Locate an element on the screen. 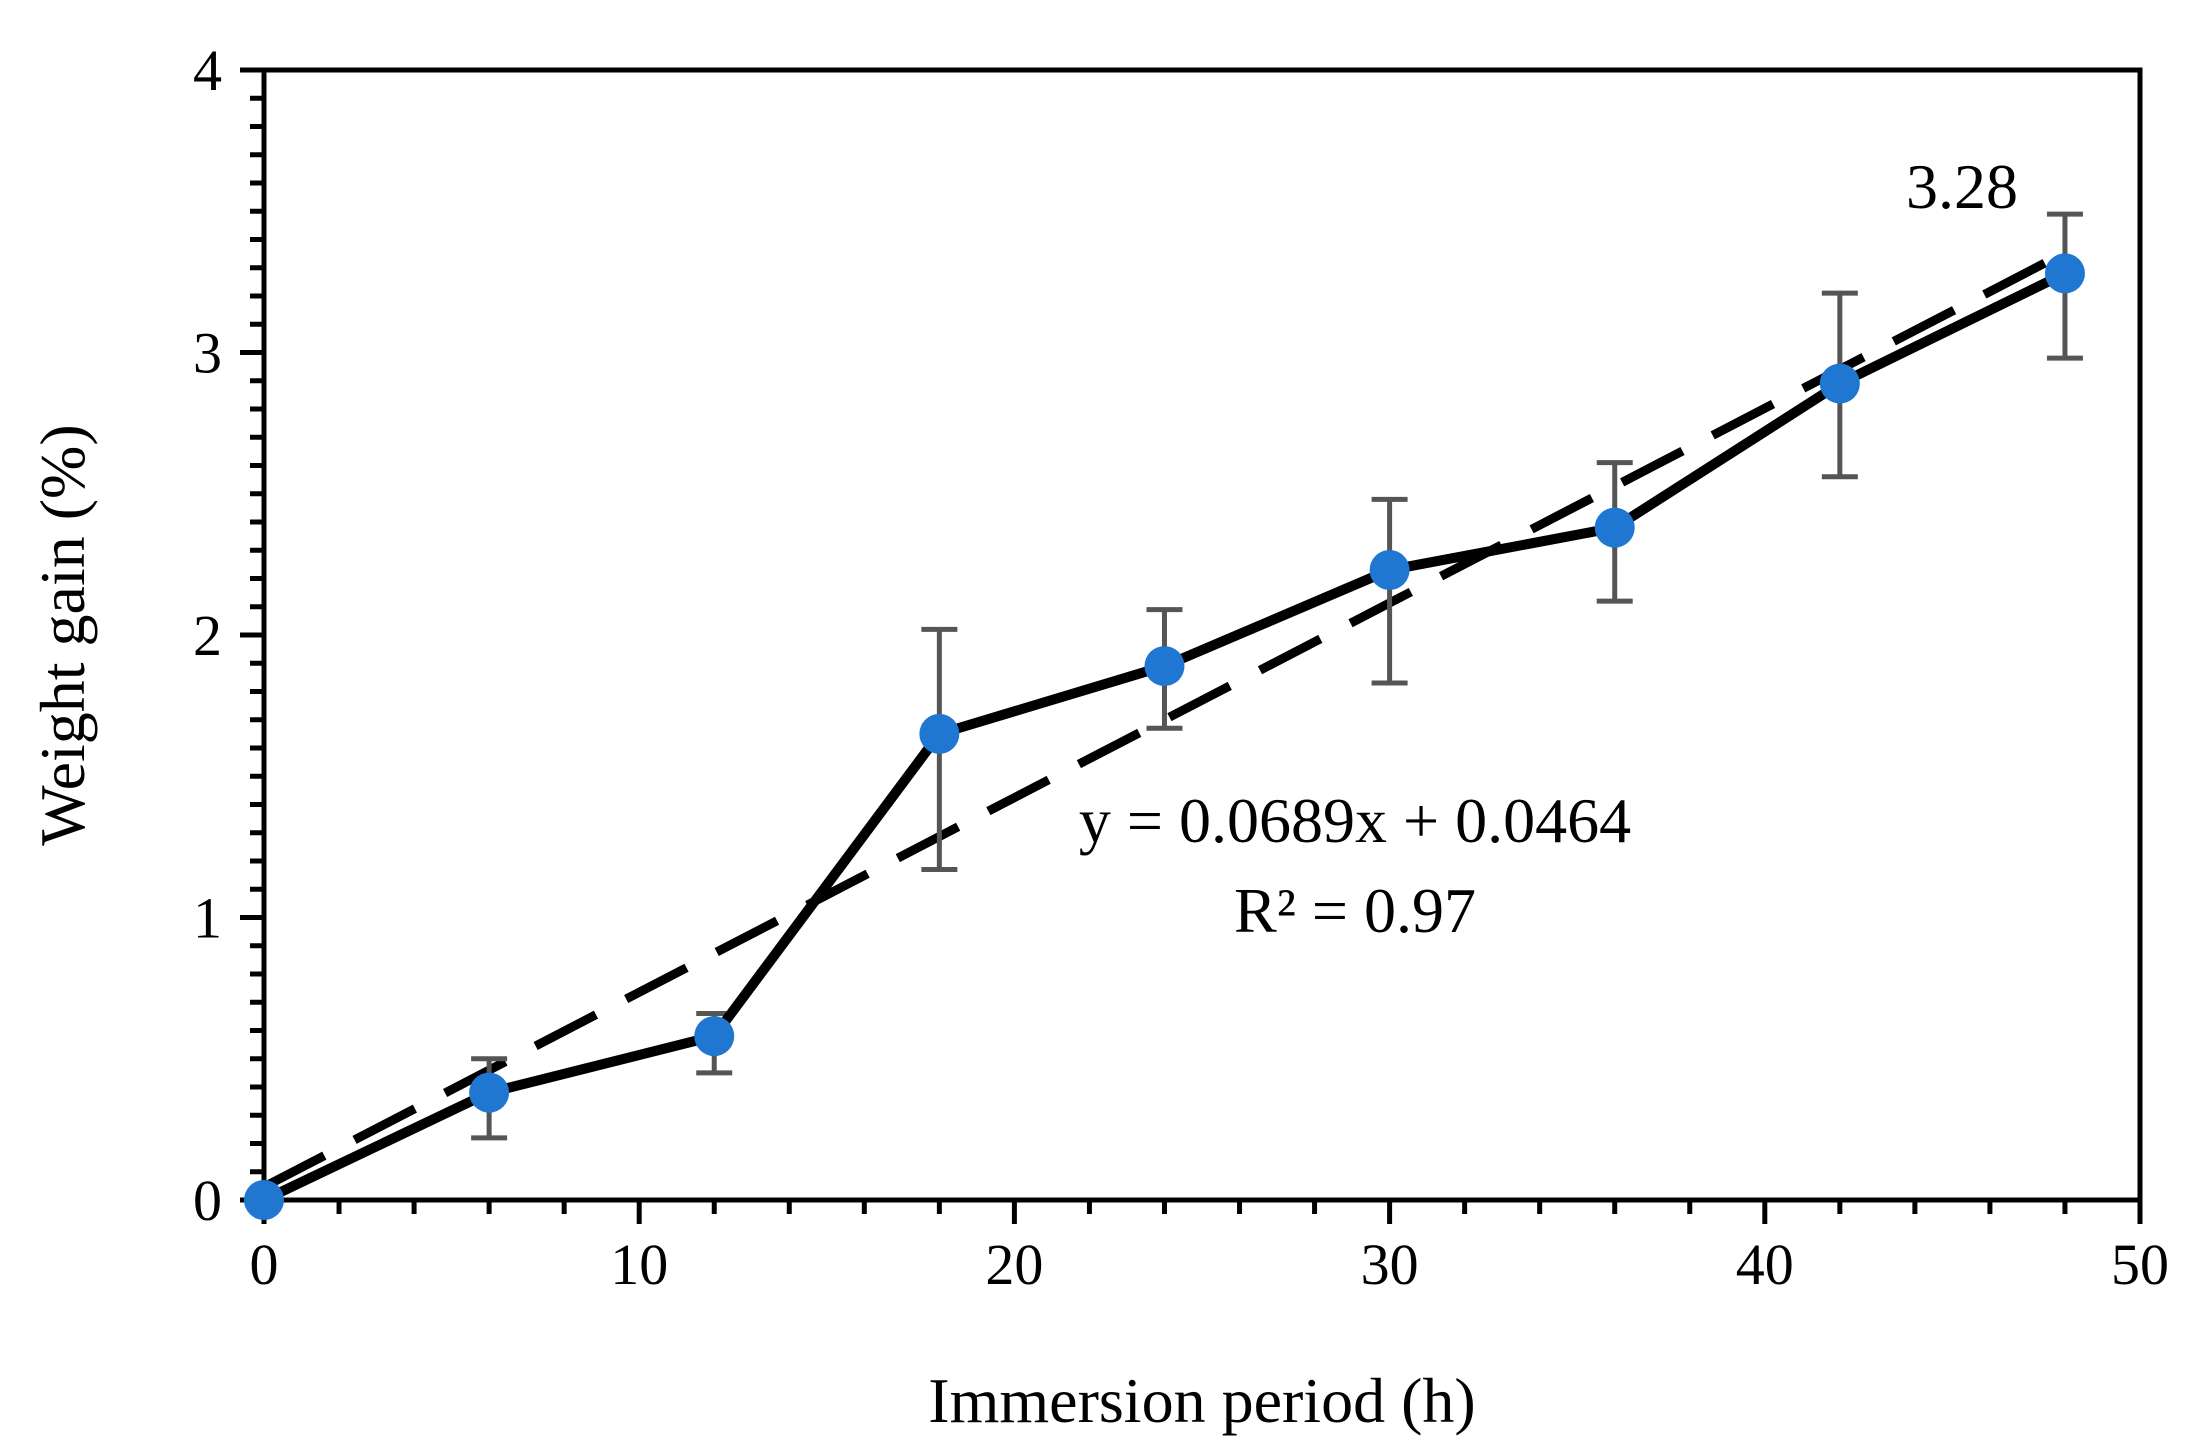 The width and height of the screenshot is (2204, 1456). x-tick-label: 40 is located at coordinates (1765, 1264).